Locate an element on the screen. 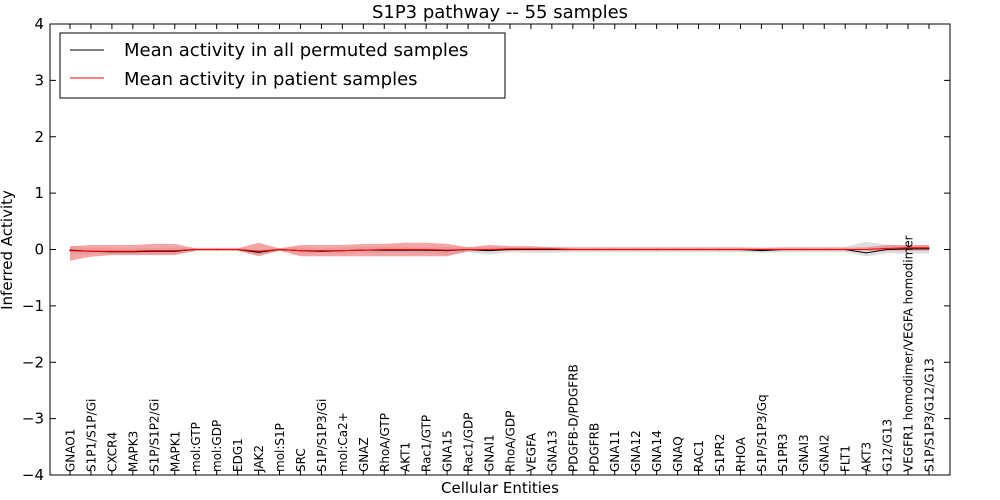  y-axis-label: Inferred Activity is located at coordinates (8, 250).